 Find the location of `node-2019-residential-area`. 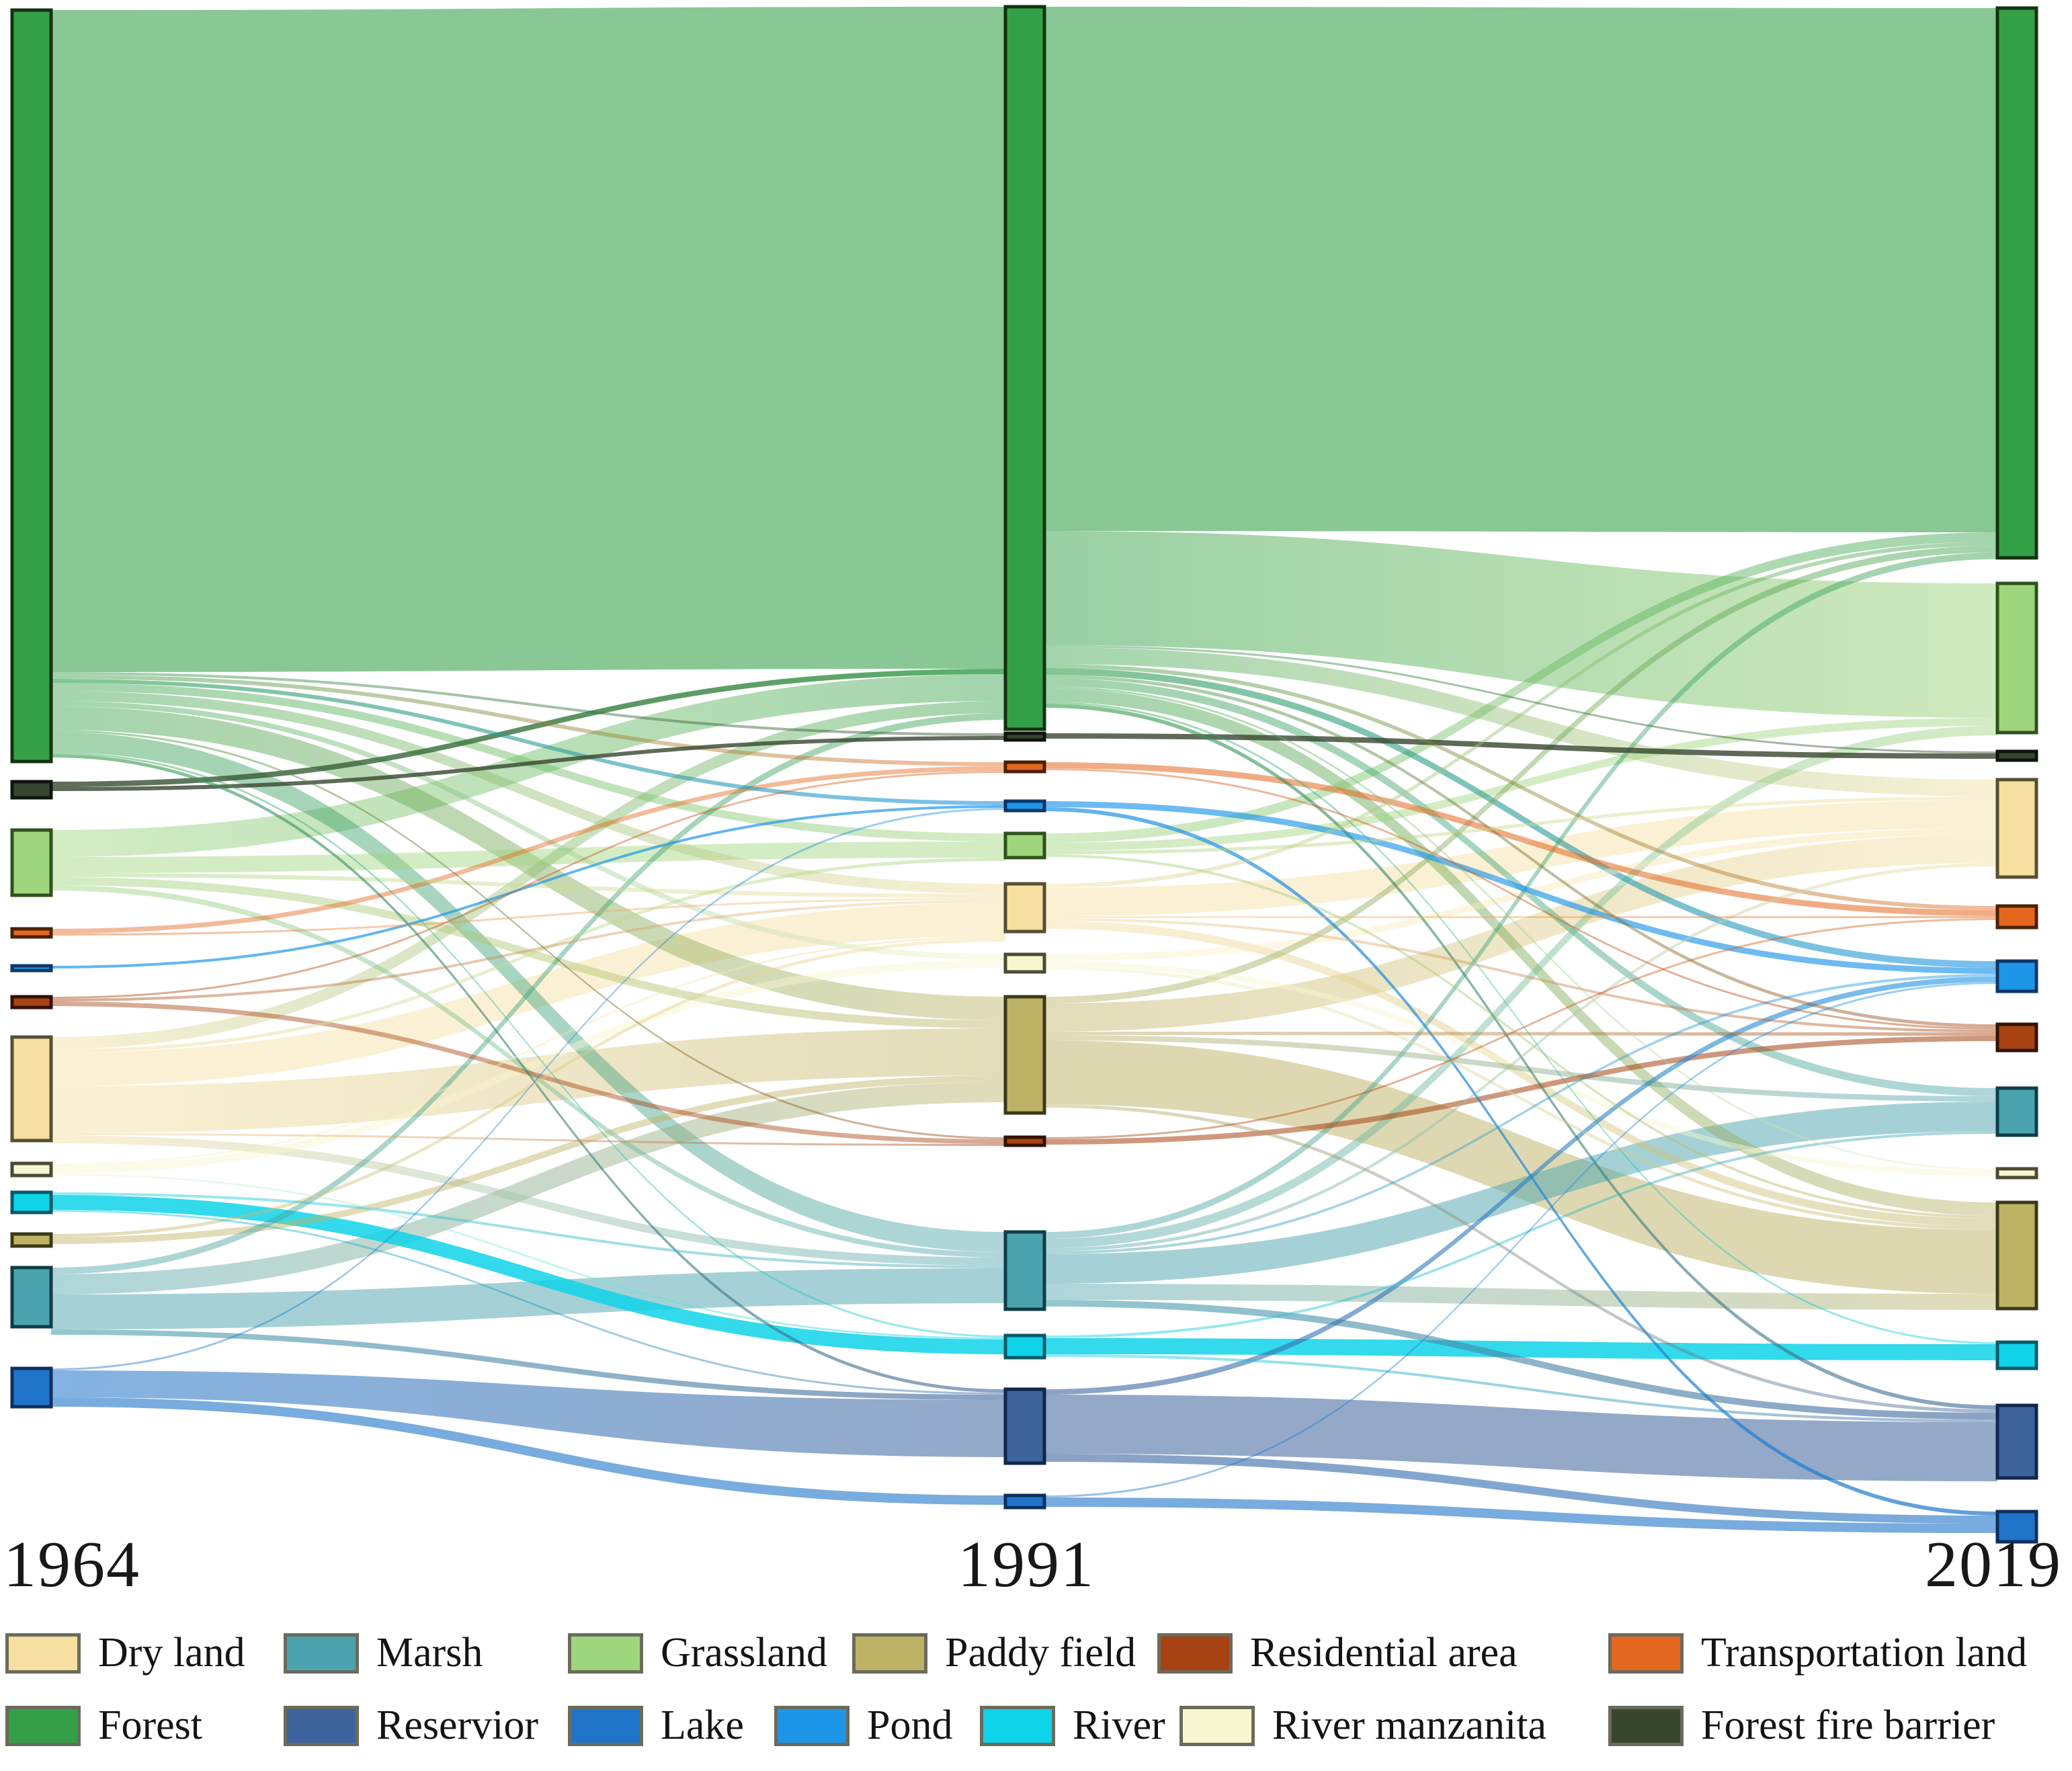

node-2019-residential-area is located at coordinates (2016, 1037).